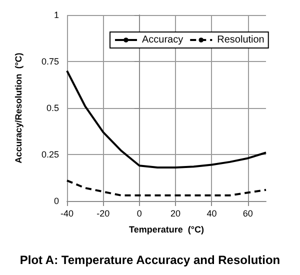  What do you see at coordinates (166, 188) in the screenshot?
I see `line-series` at bounding box center [166, 188].